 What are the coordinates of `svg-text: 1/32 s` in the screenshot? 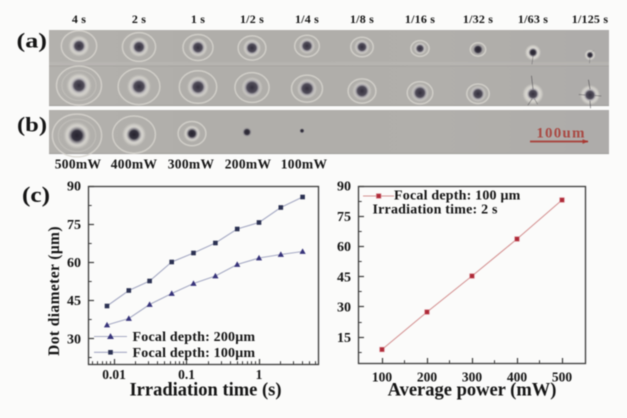 It's located at (478, 19).